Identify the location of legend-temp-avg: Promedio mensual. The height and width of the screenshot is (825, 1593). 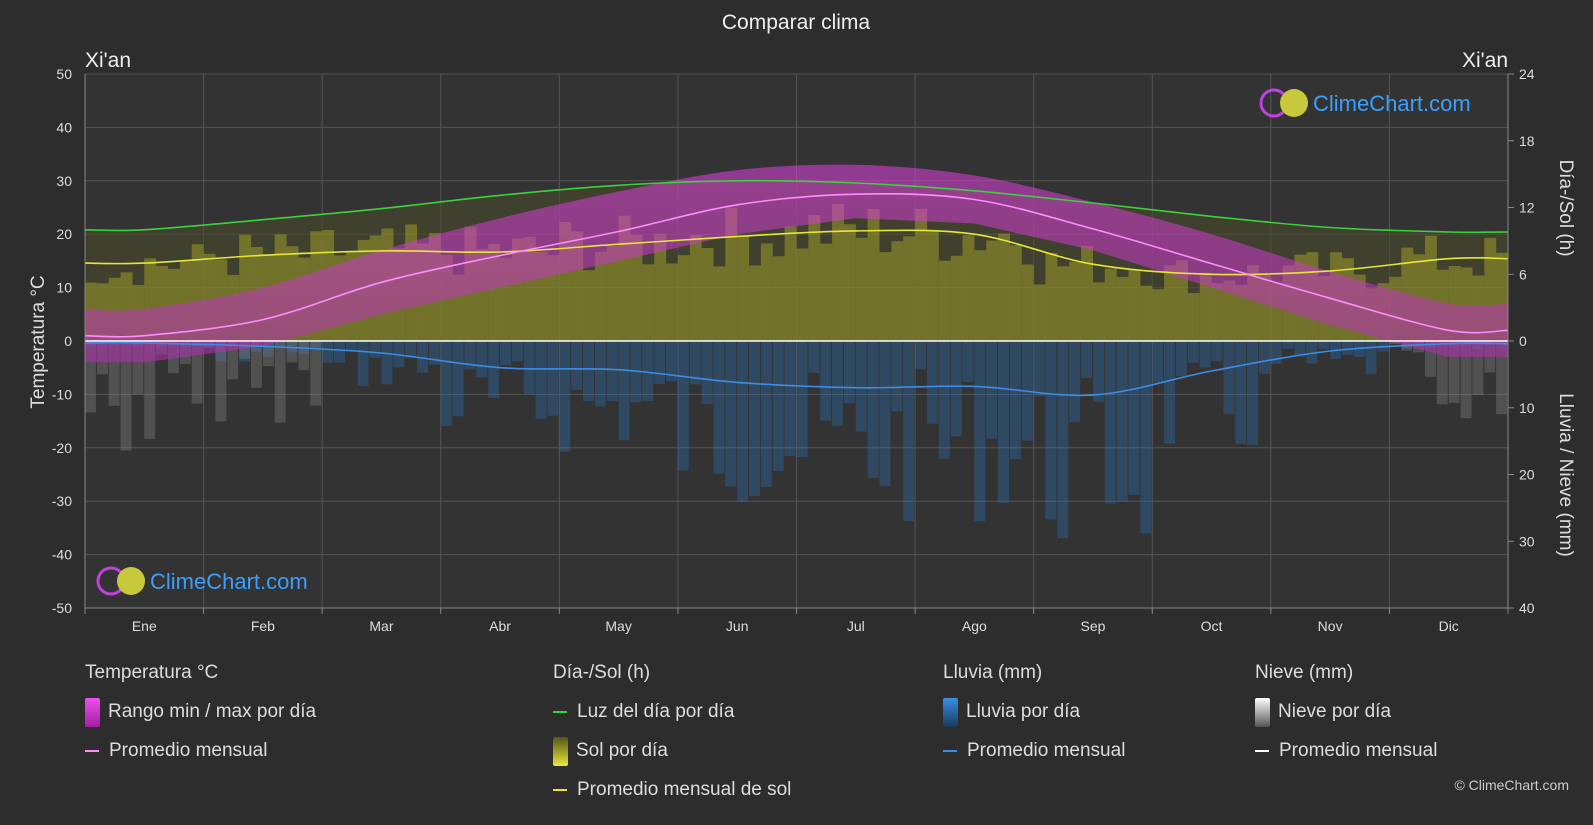
(200, 759).